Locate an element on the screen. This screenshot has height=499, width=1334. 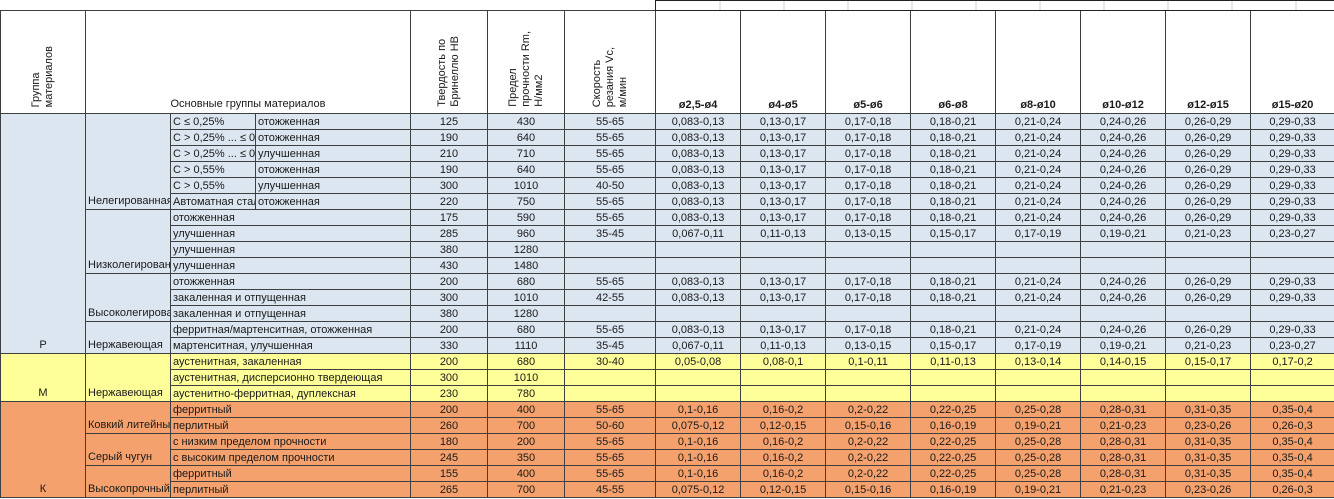
hardness-hb-cell: 210 is located at coordinates (449, 153).